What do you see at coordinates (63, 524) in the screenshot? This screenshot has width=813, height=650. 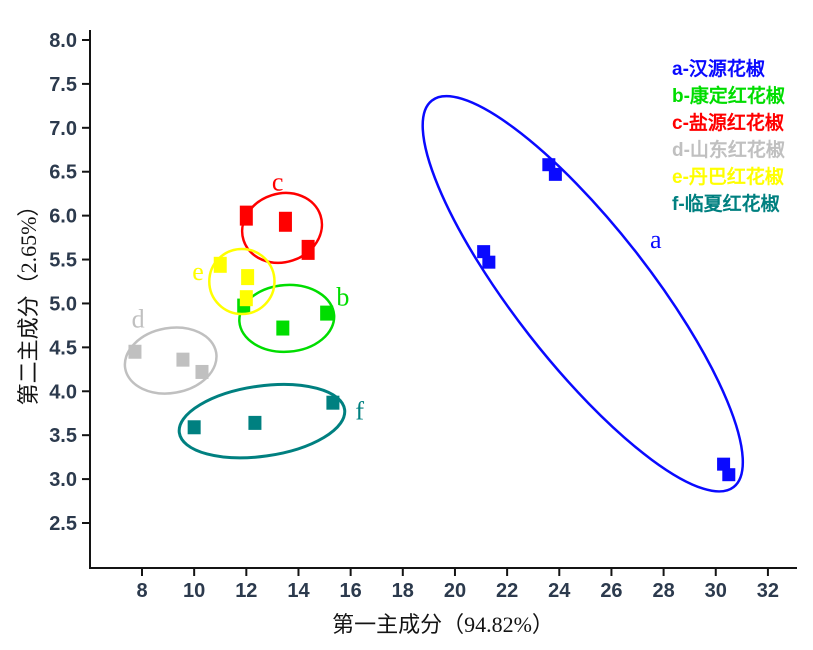 I see `y-tick-label: 2.5` at bounding box center [63, 524].